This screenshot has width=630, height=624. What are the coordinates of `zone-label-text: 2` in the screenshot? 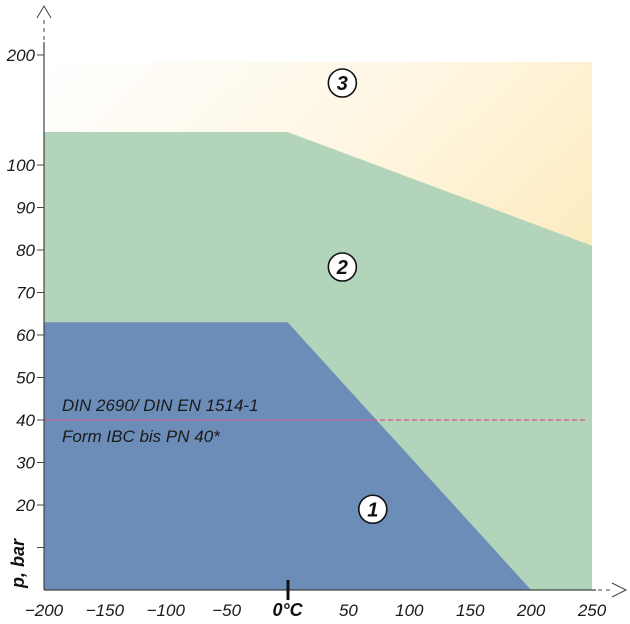 It's located at (342, 268).